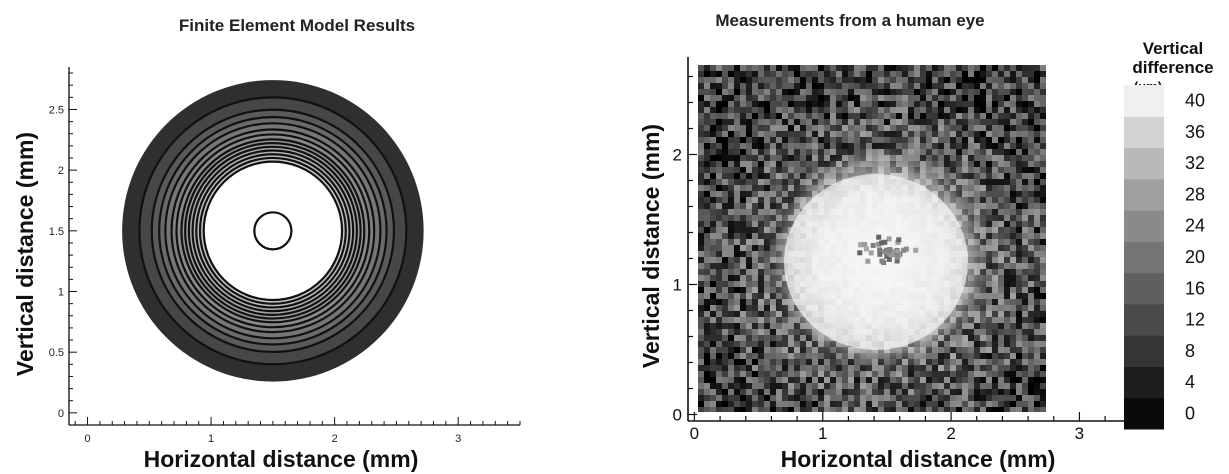  What do you see at coordinates (1195, 257) in the screenshot?
I see `colorbar-label: 20` at bounding box center [1195, 257].